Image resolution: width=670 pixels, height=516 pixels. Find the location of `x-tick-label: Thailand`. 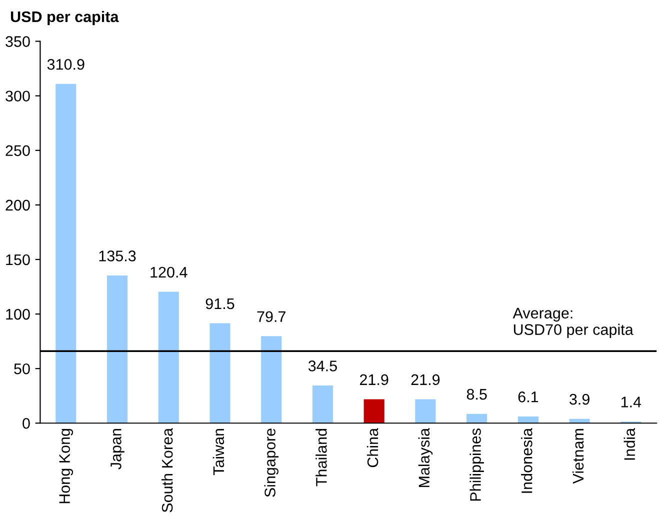

x-tick-label: Thailand is located at coordinates (321, 457).